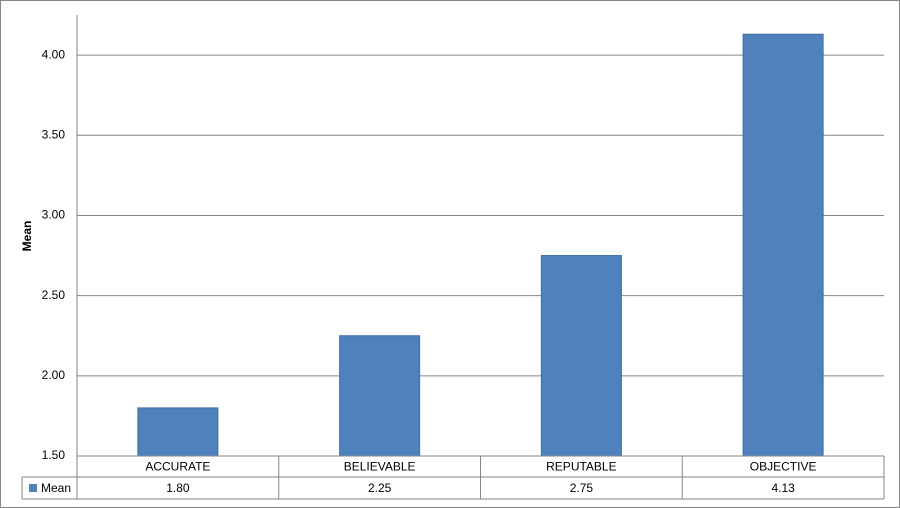  Describe the element at coordinates (33, 488) in the screenshot. I see `legend-swatch` at that location.